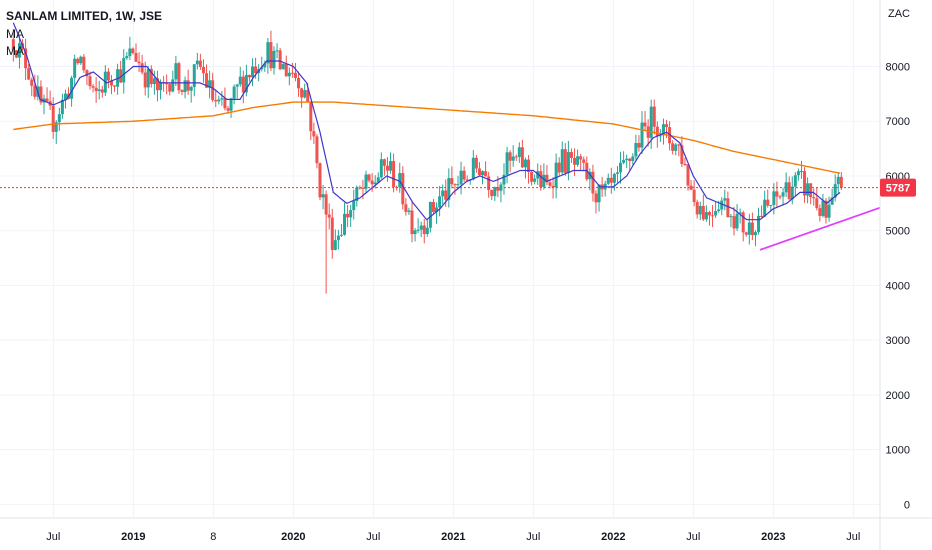 The height and width of the screenshot is (550, 932). I want to click on long-ma-line, so click(427, 137).